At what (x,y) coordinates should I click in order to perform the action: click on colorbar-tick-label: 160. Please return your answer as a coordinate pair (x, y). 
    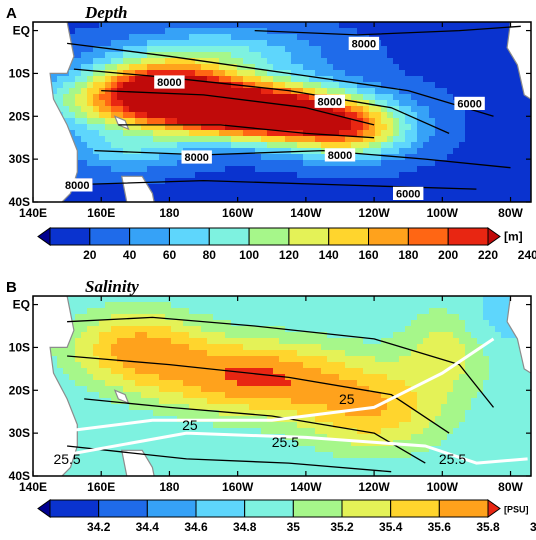
    Looking at the image, I should click on (368, 255).